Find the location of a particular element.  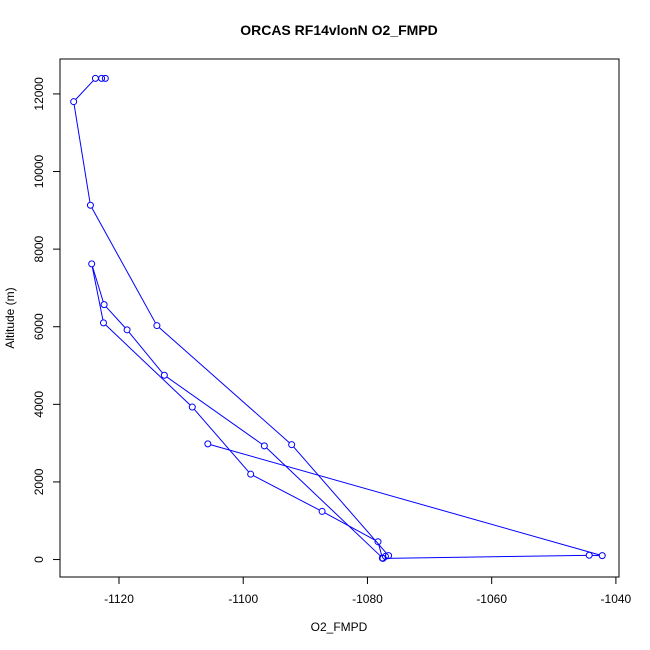

y-tick-label: 12000 is located at coordinates (39, 94).